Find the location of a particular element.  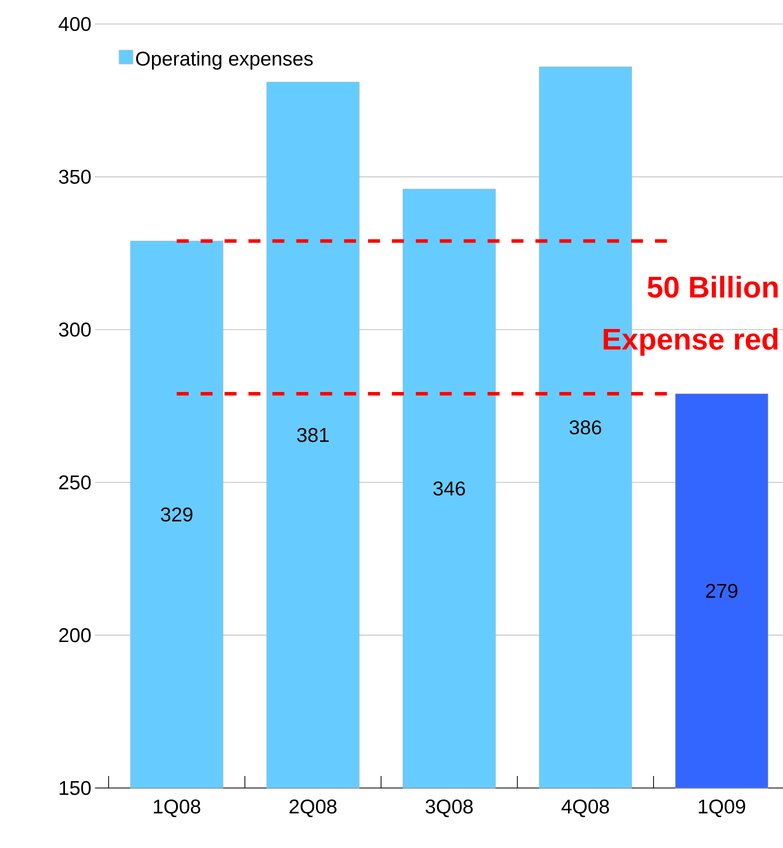

data-label: 346 is located at coordinates (449, 488).